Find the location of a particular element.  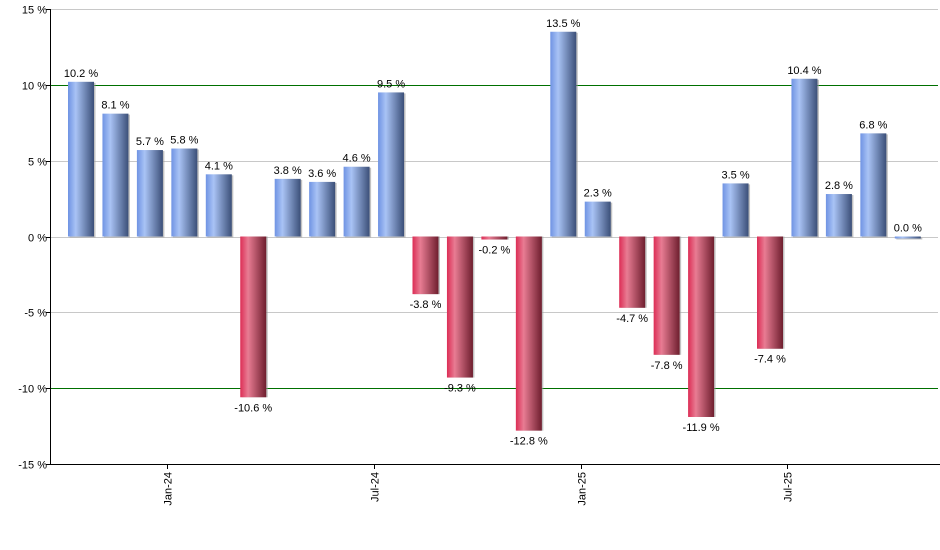

x-tick-label: Jan-25 is located at coordinates (583, 489).